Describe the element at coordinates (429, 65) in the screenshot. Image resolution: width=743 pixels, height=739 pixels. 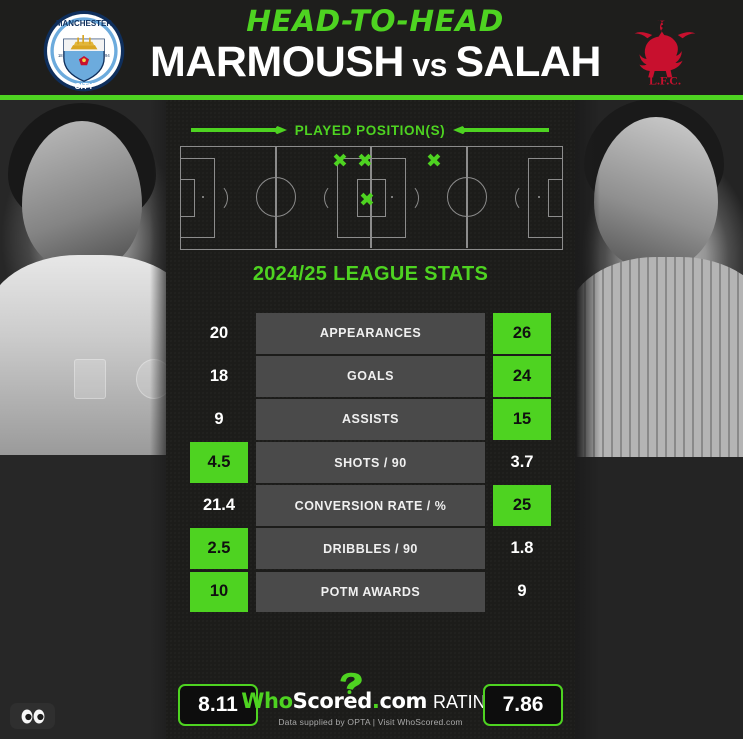
I see `vs-label: vs` at that location.